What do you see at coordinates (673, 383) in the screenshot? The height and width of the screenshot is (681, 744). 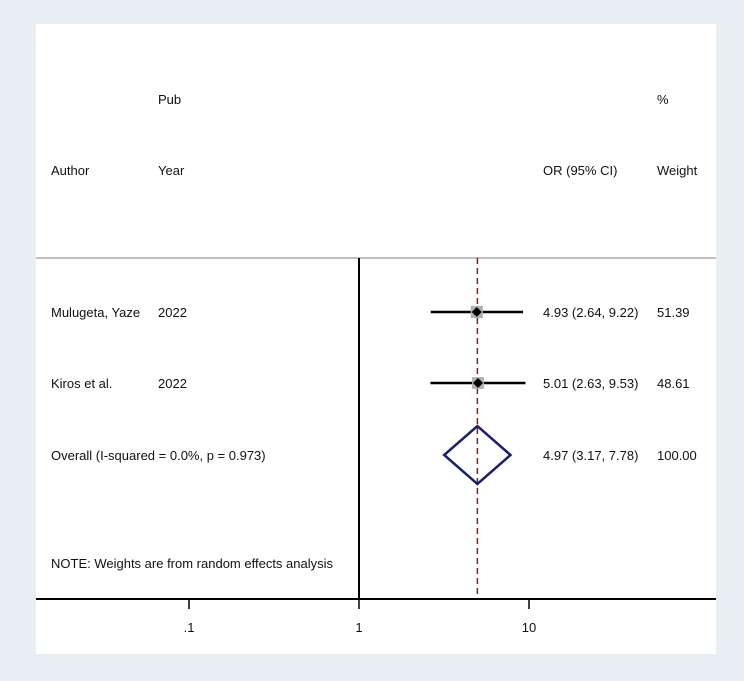 I see `study-weight: 48.61` at bounding box center [673, 383].